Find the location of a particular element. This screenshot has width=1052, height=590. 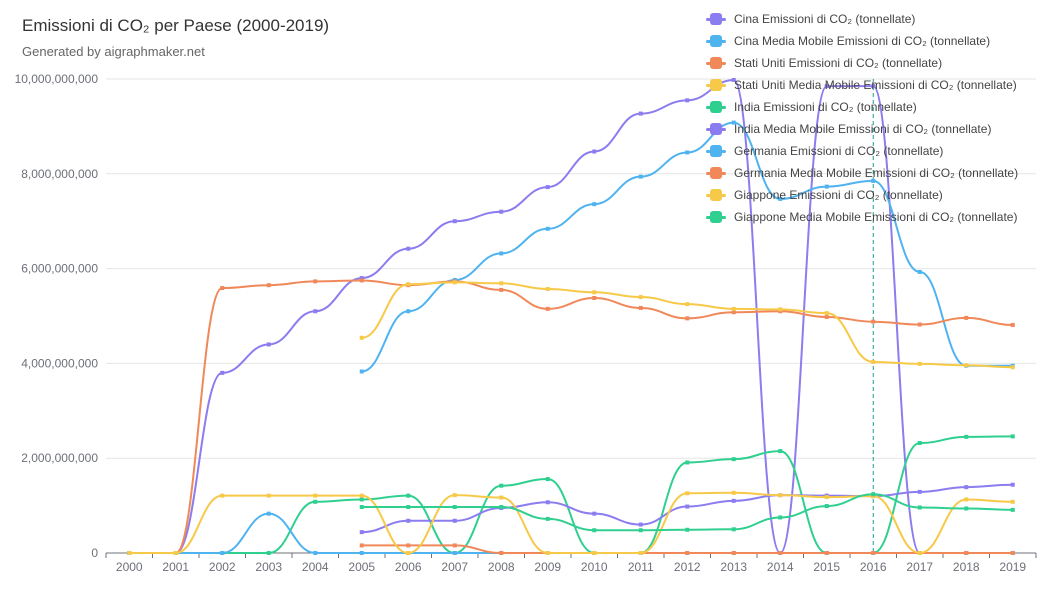

y-tick-label: 2,000,000,000 is located at coordinates (59, 458).